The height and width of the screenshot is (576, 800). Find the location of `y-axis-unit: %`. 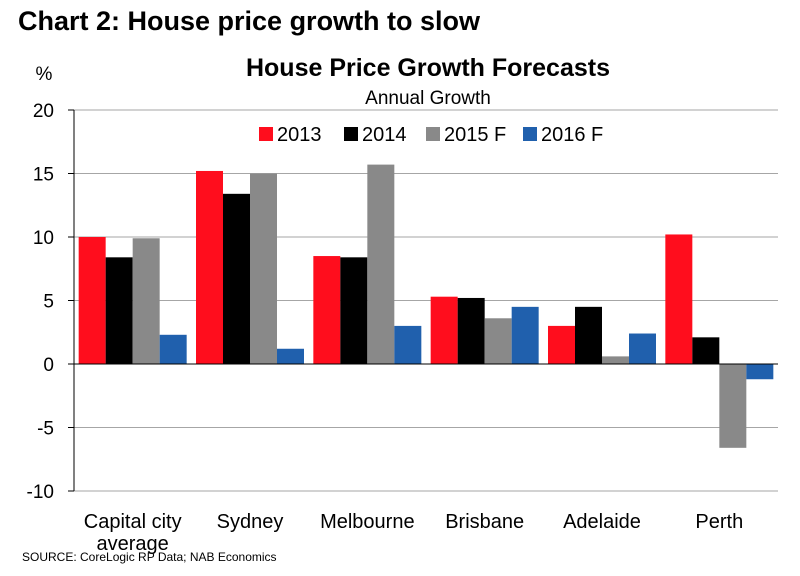

y-axis-unit: % is located at coordinates (44, 74).